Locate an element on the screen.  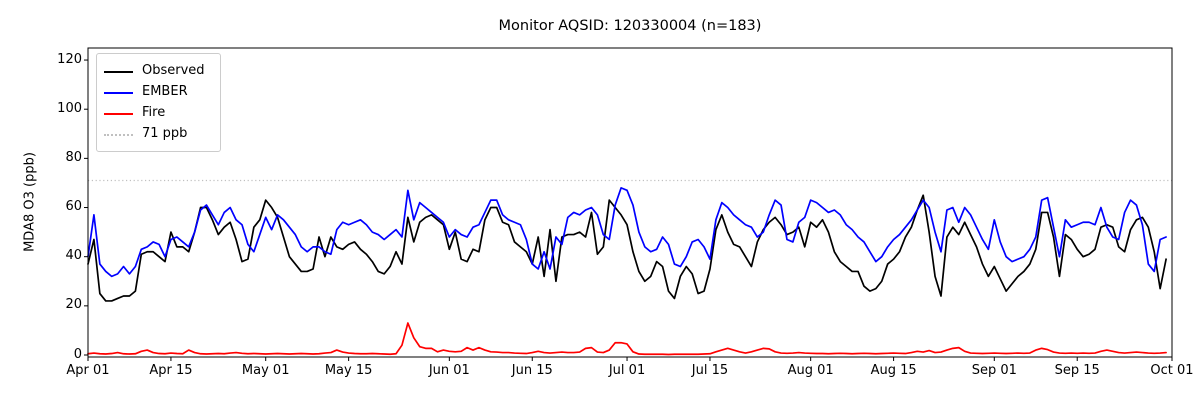
legend: Observed EMBER Fire 71 ppb is located at coordinates (158, 102).